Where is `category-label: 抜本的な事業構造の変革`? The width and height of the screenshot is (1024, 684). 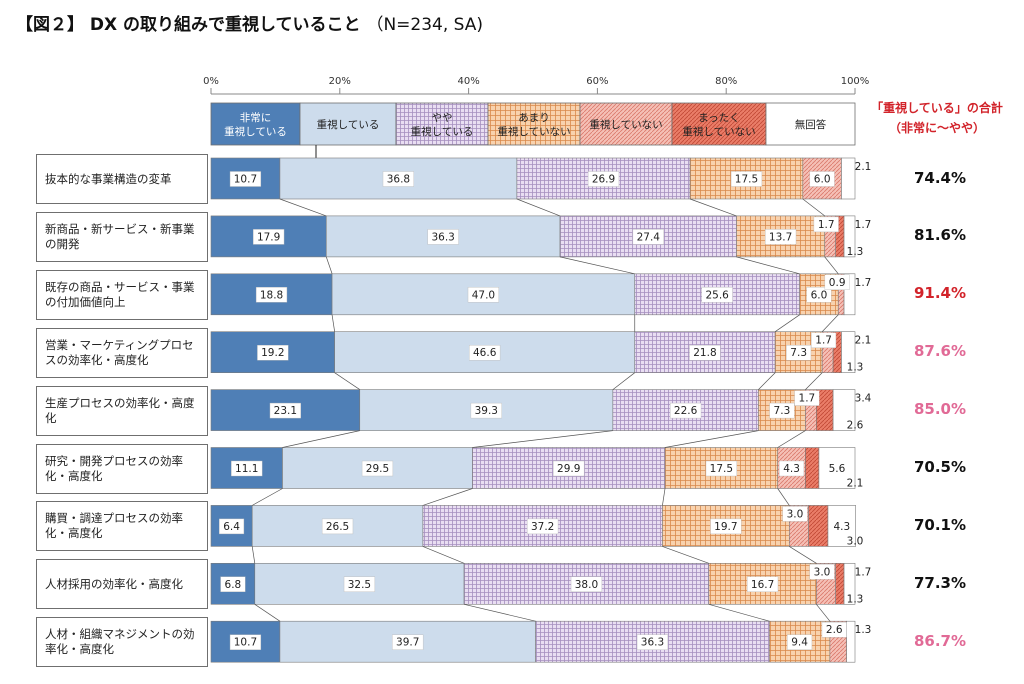 category-label: 抜本的な事業構造の変革 is located at coordinates (122, 179).